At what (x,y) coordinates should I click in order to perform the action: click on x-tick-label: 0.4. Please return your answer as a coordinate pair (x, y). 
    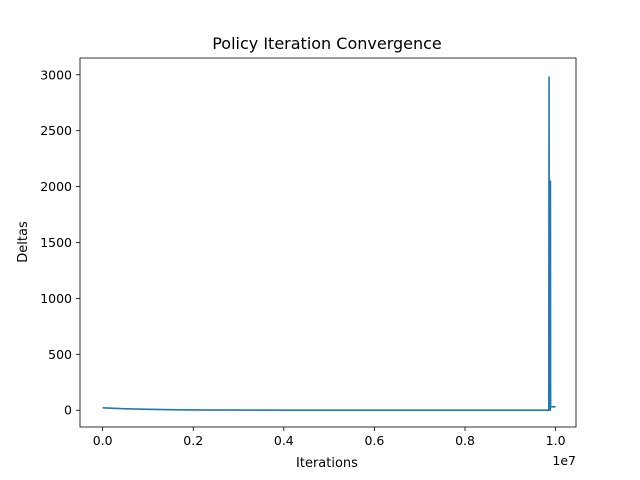
    Looking at the image, I should click on (284, 440).